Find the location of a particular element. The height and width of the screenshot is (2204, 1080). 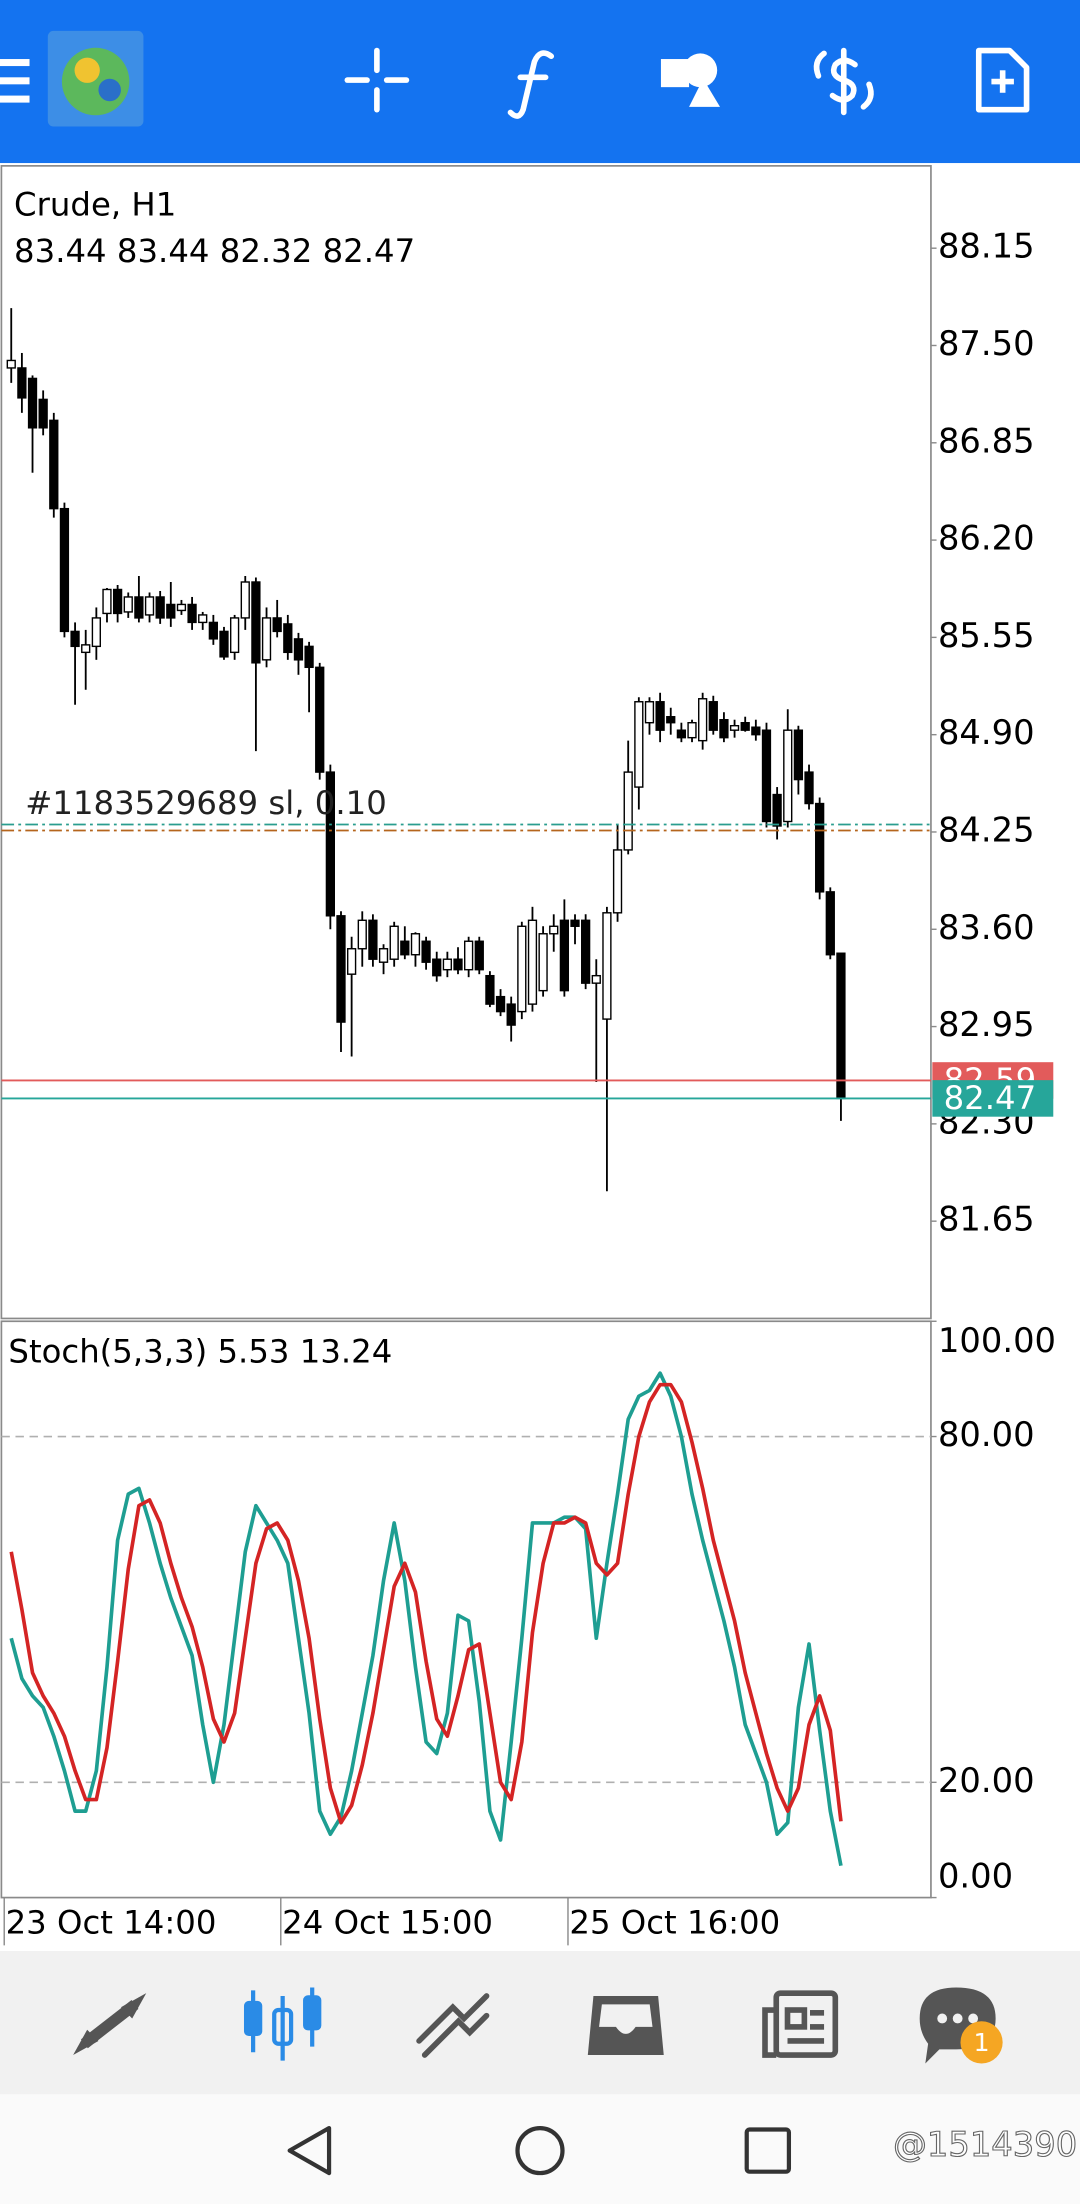

y-tick-label: 87.50 is located at coordinates (986, 343).